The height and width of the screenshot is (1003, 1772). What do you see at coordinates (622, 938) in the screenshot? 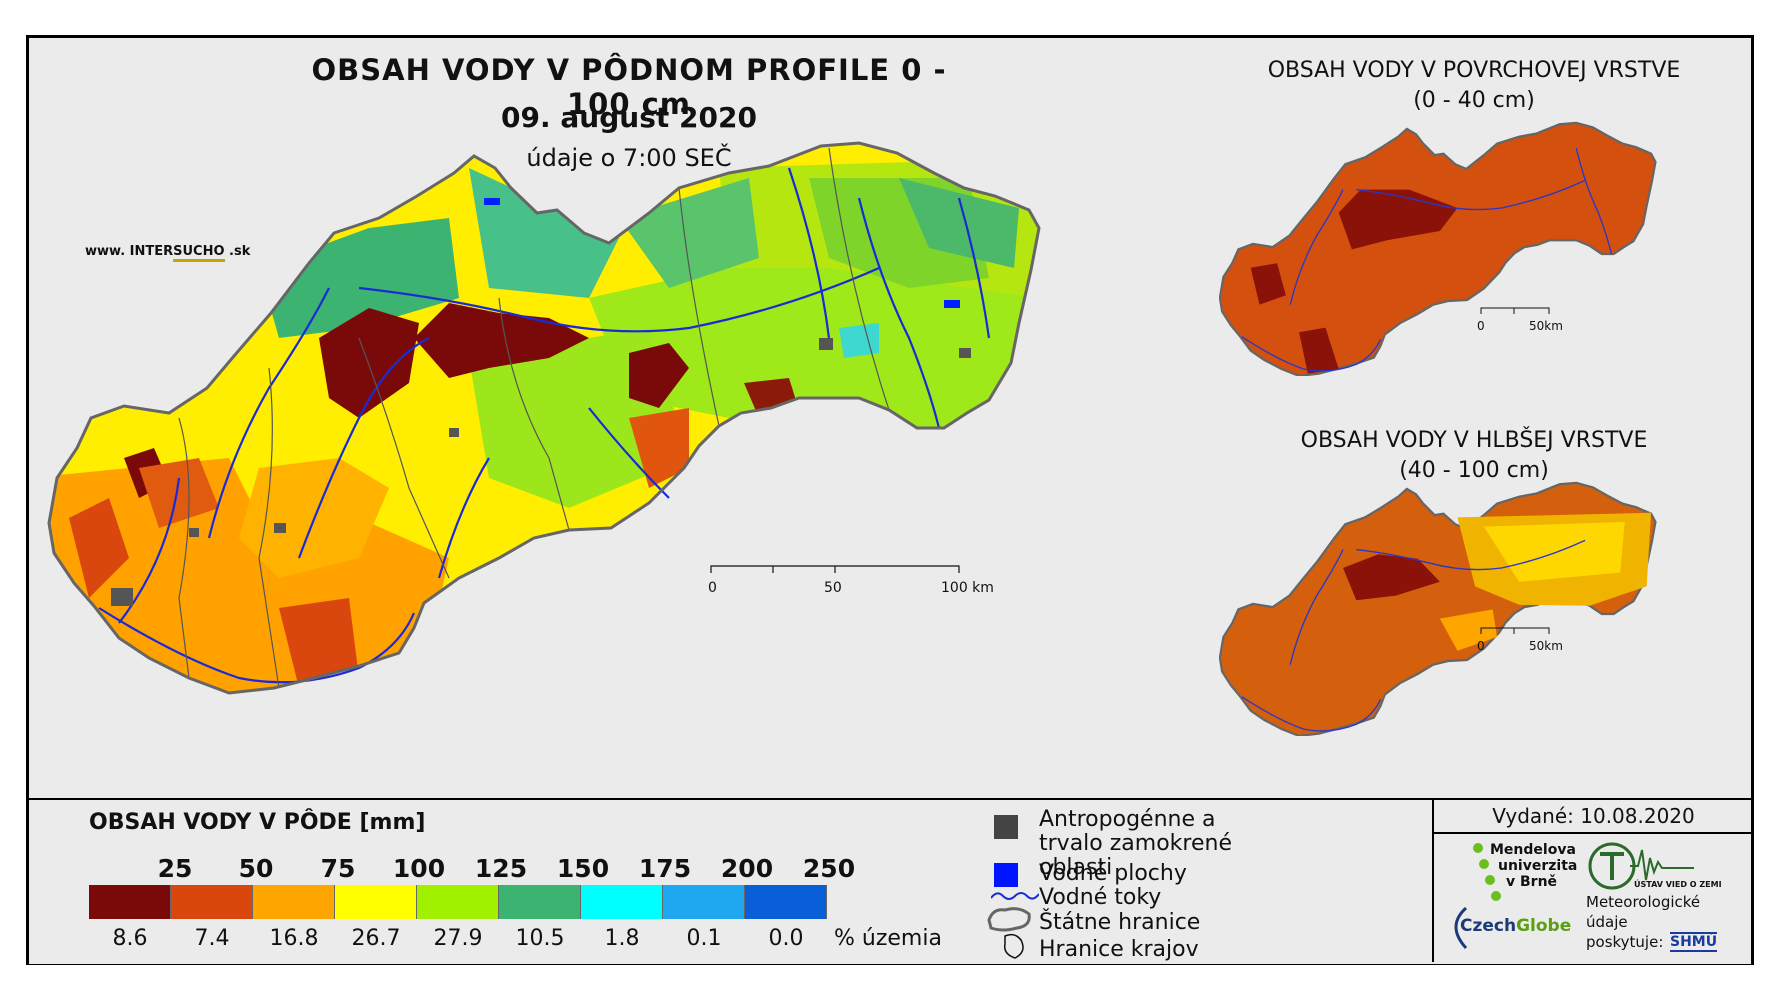
I see `pct-6: 1.8` at bounding box center [622, 938].